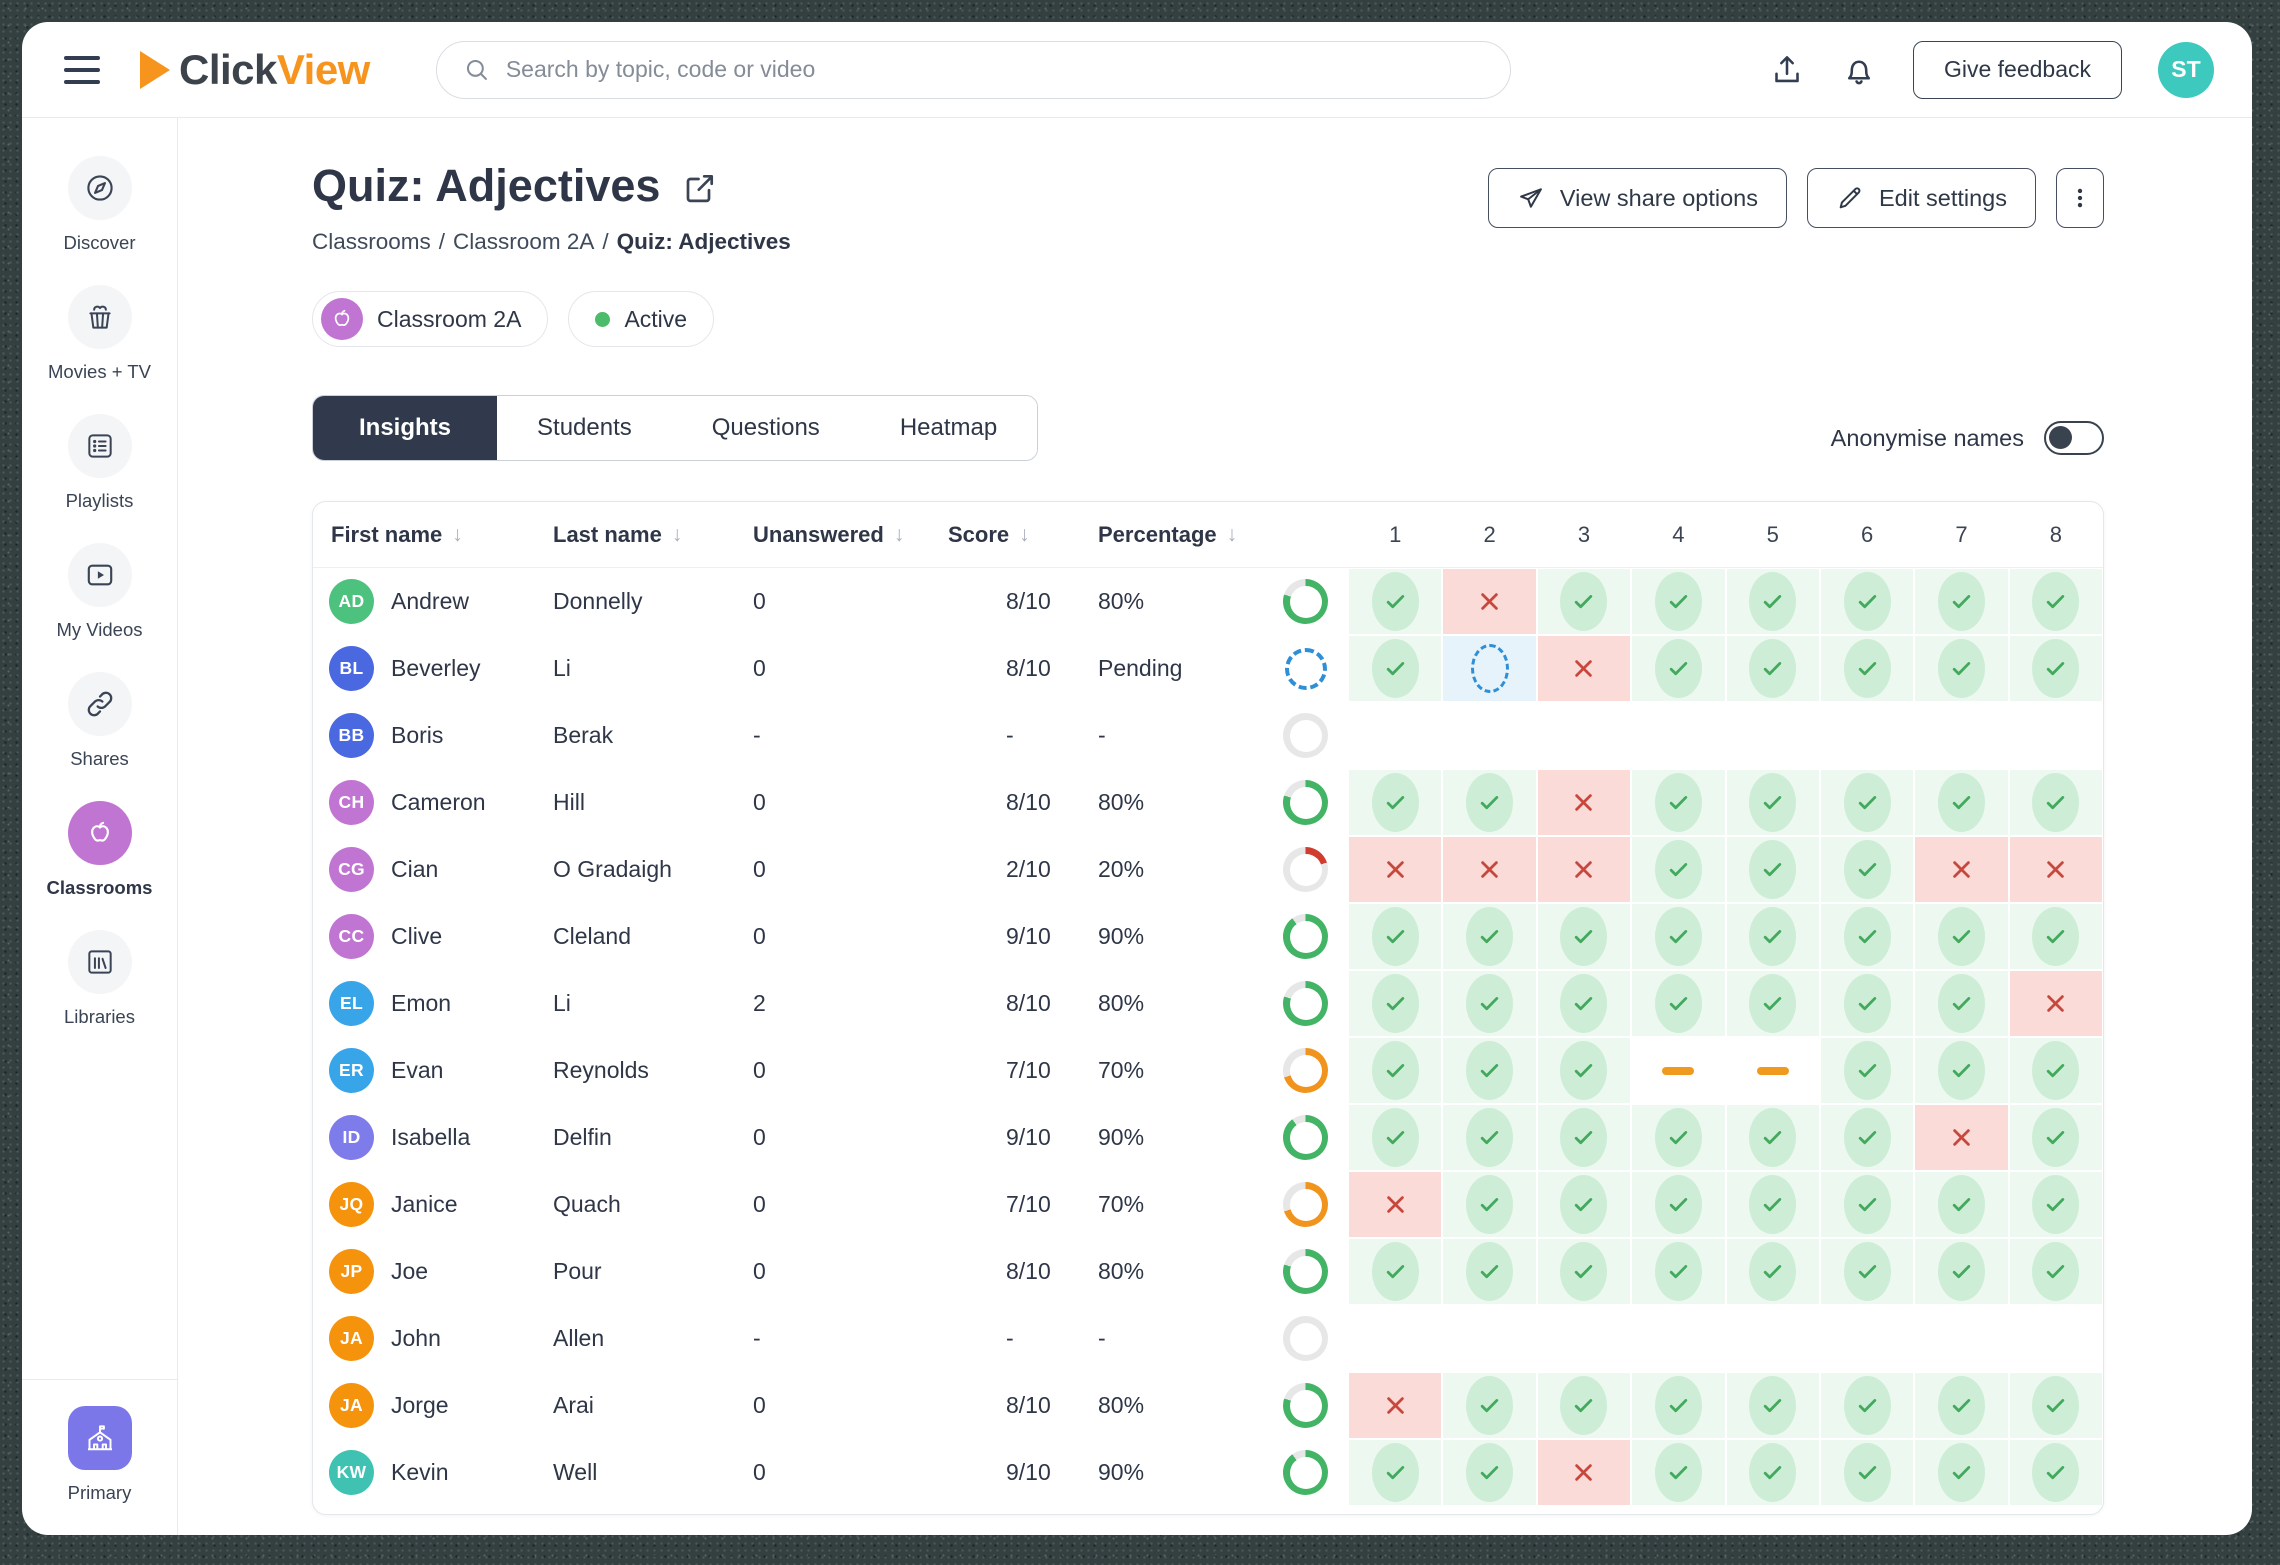  Describe the element at coordinates (524, 241) in the screenshot. I see `breadcrumb-item: Classroom 2A` at that location.